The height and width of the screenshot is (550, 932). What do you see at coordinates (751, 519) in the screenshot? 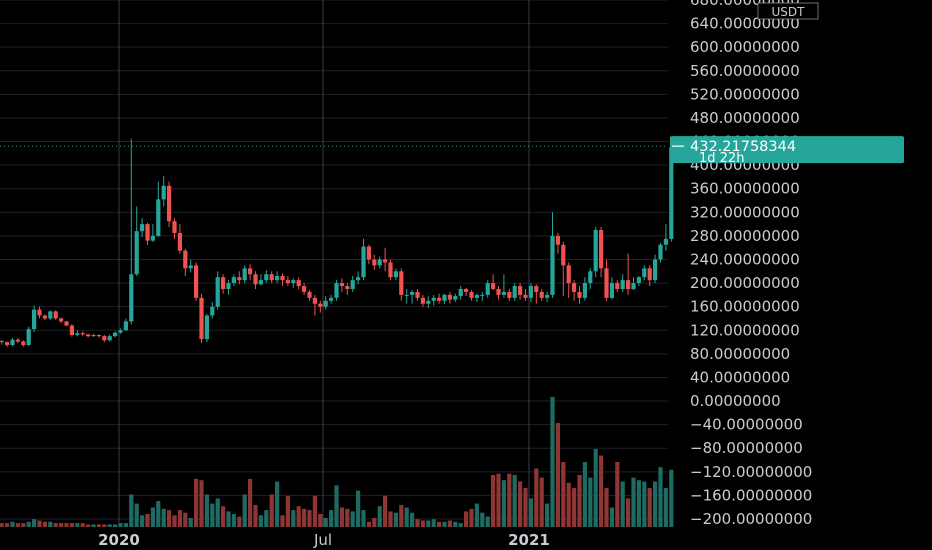
I see `y-tick-label: −200.00000000` at bounding box center [751, 519].